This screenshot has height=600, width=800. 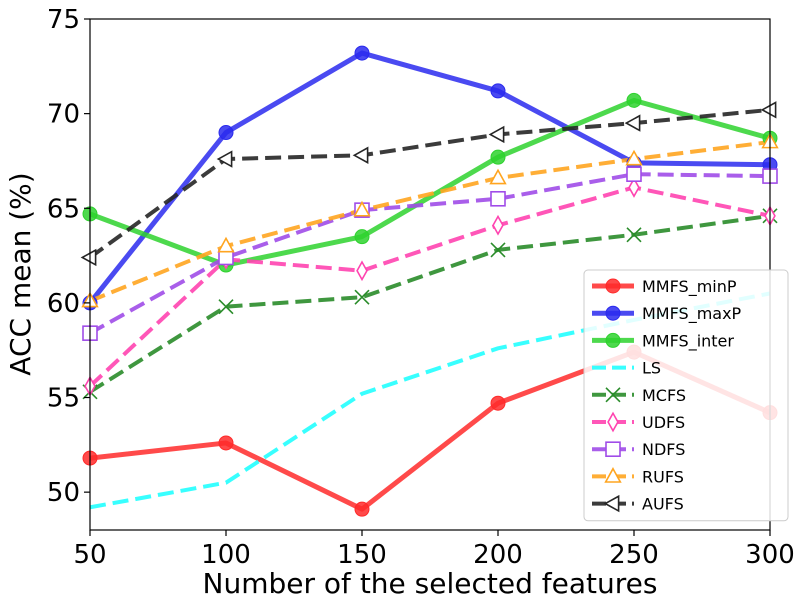 I want to click on y-tick-label: 70, so click(x=63, y=115).